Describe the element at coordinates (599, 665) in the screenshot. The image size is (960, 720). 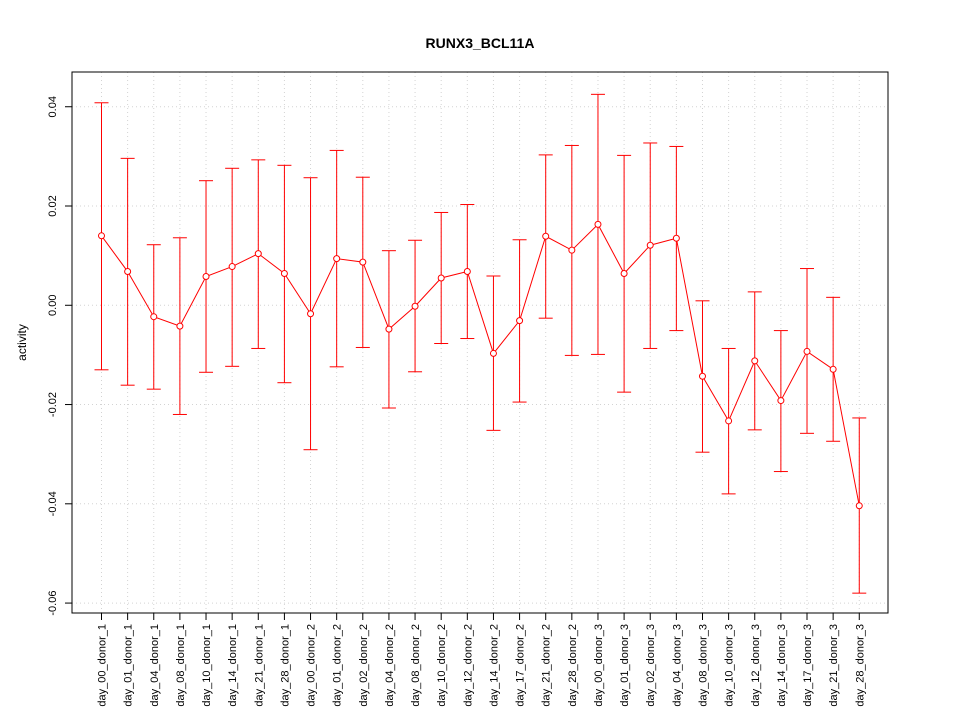
I see `x-tick-label: day_00_donor_3` at that location.